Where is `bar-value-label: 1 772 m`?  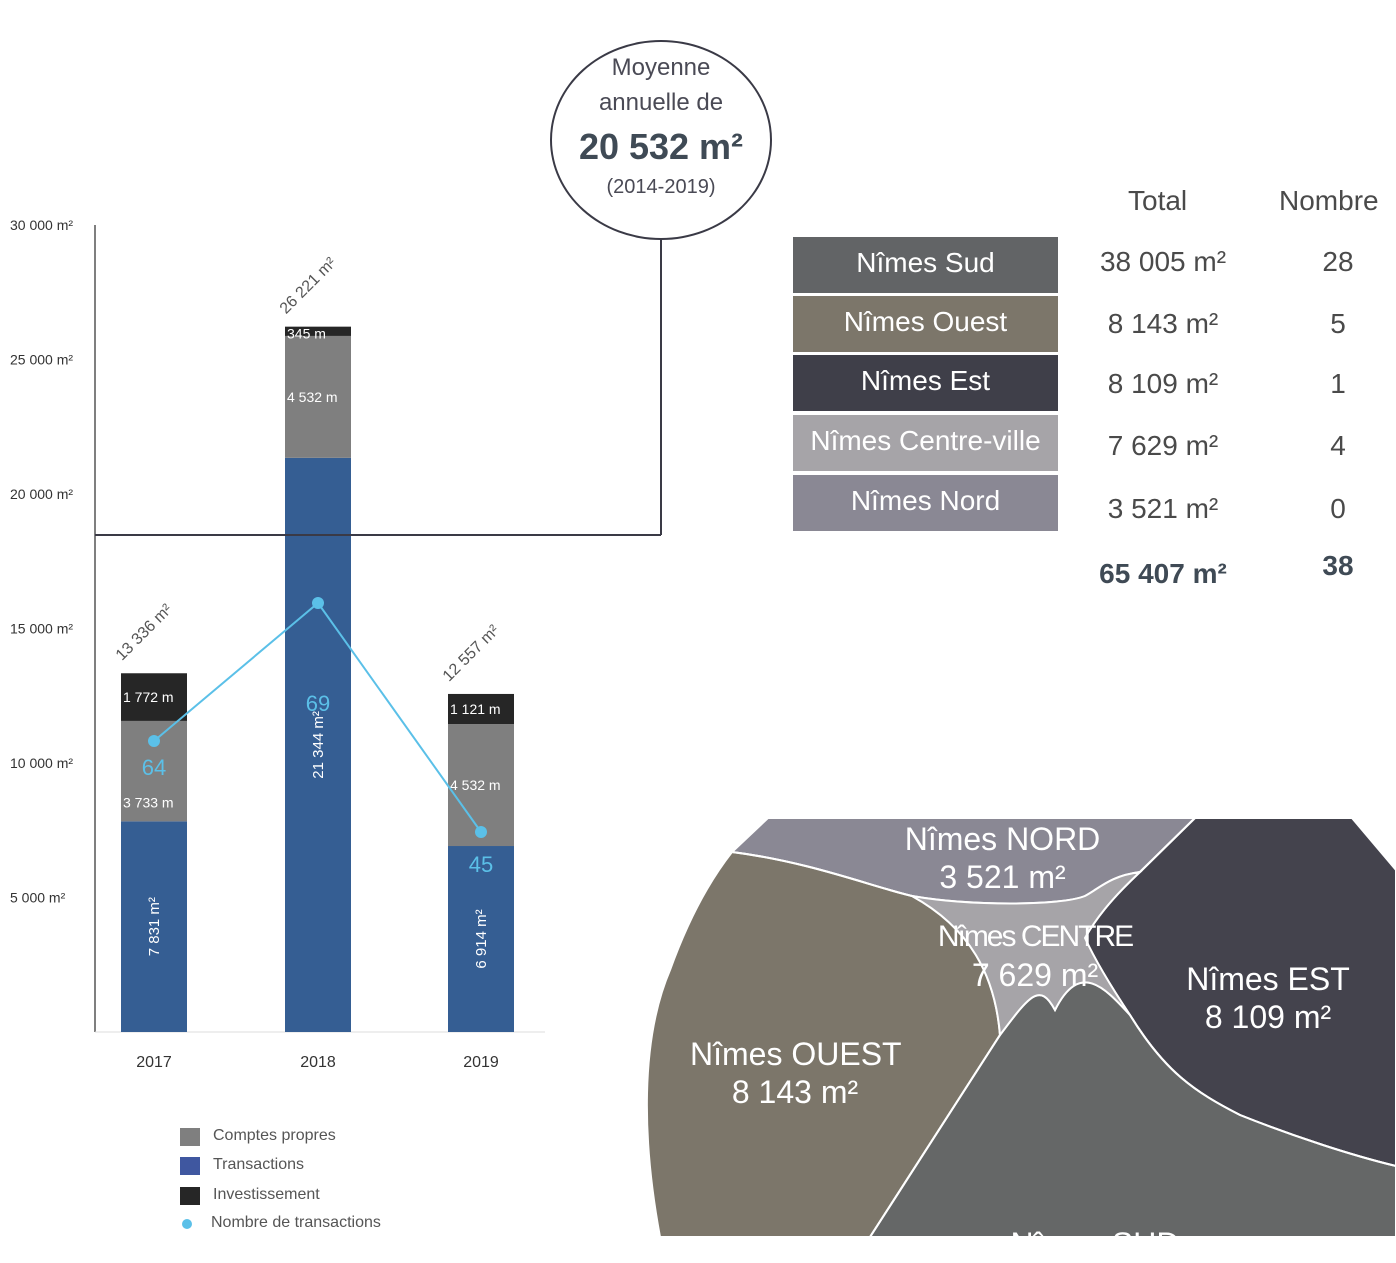
bar-value-label: 1 772 m is located at coordinates (148, 697).